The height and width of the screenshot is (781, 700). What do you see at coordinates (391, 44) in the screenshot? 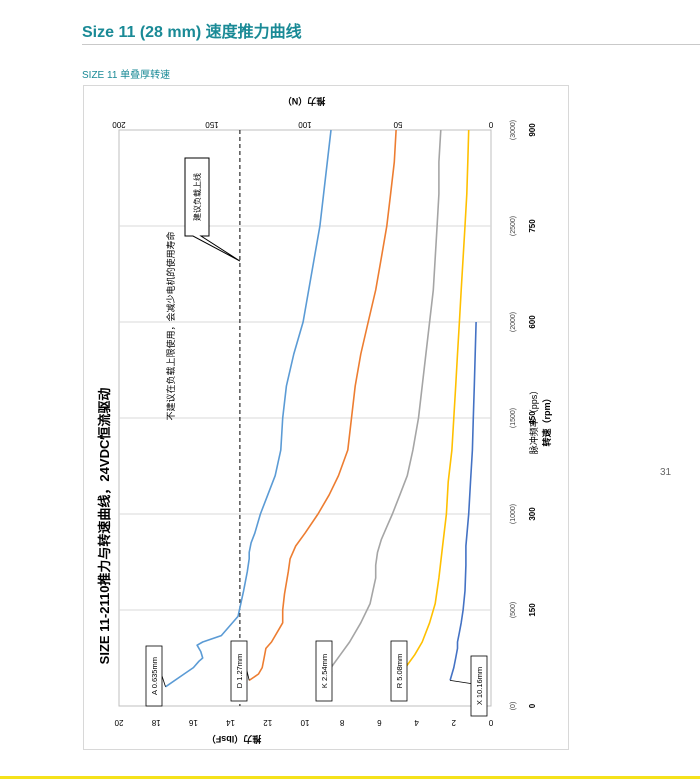
I see `header-divider` at bounding box center [391, 44].